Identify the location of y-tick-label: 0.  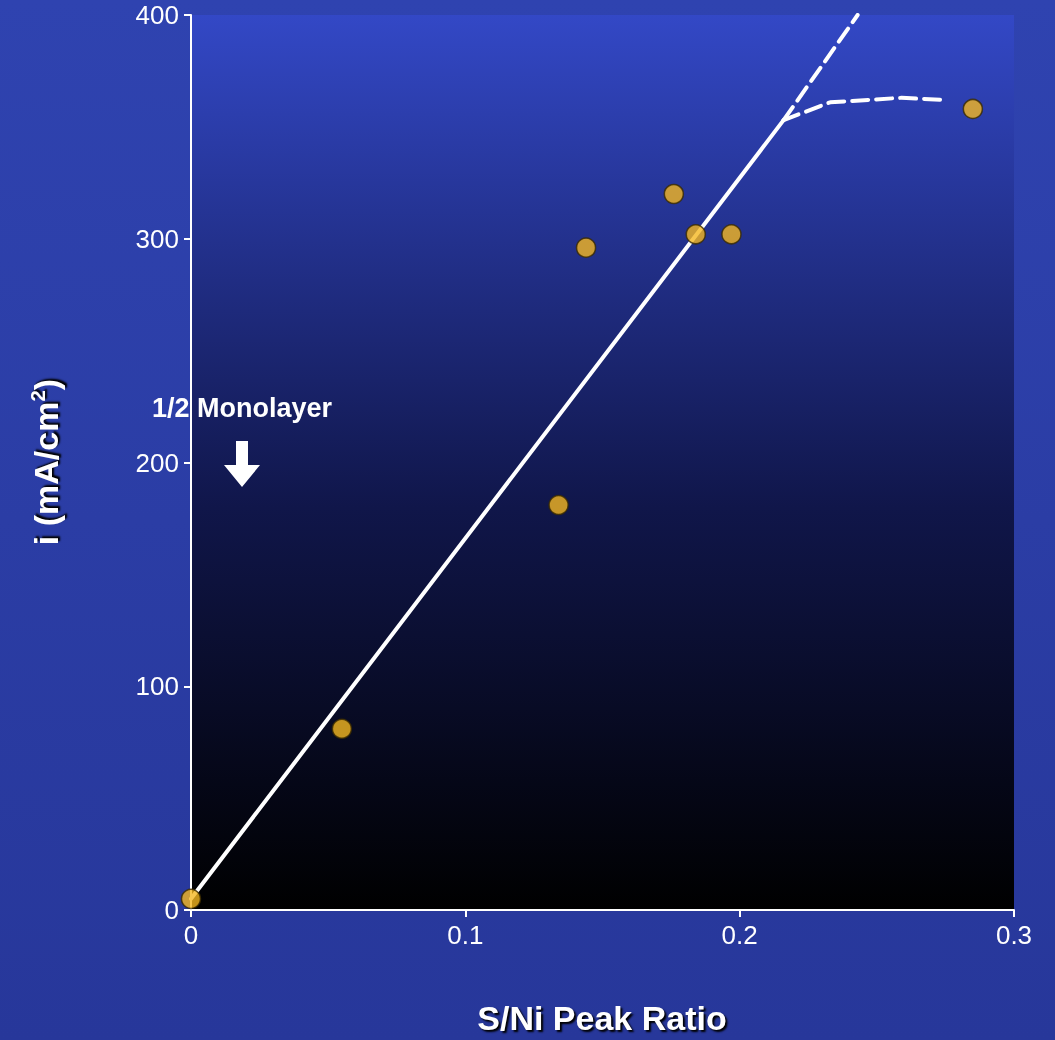
(171, 910).